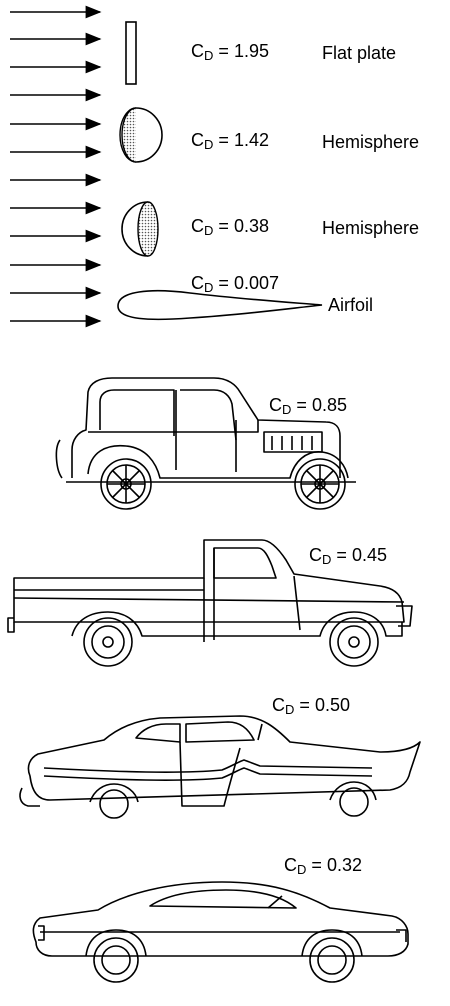 The height and width of the screenshot is (1006, 450). Describe the element at coordinates (311, 706) in the screenshot. I see `1950s-sedan-cd-label: CD = 0.50` at that location.